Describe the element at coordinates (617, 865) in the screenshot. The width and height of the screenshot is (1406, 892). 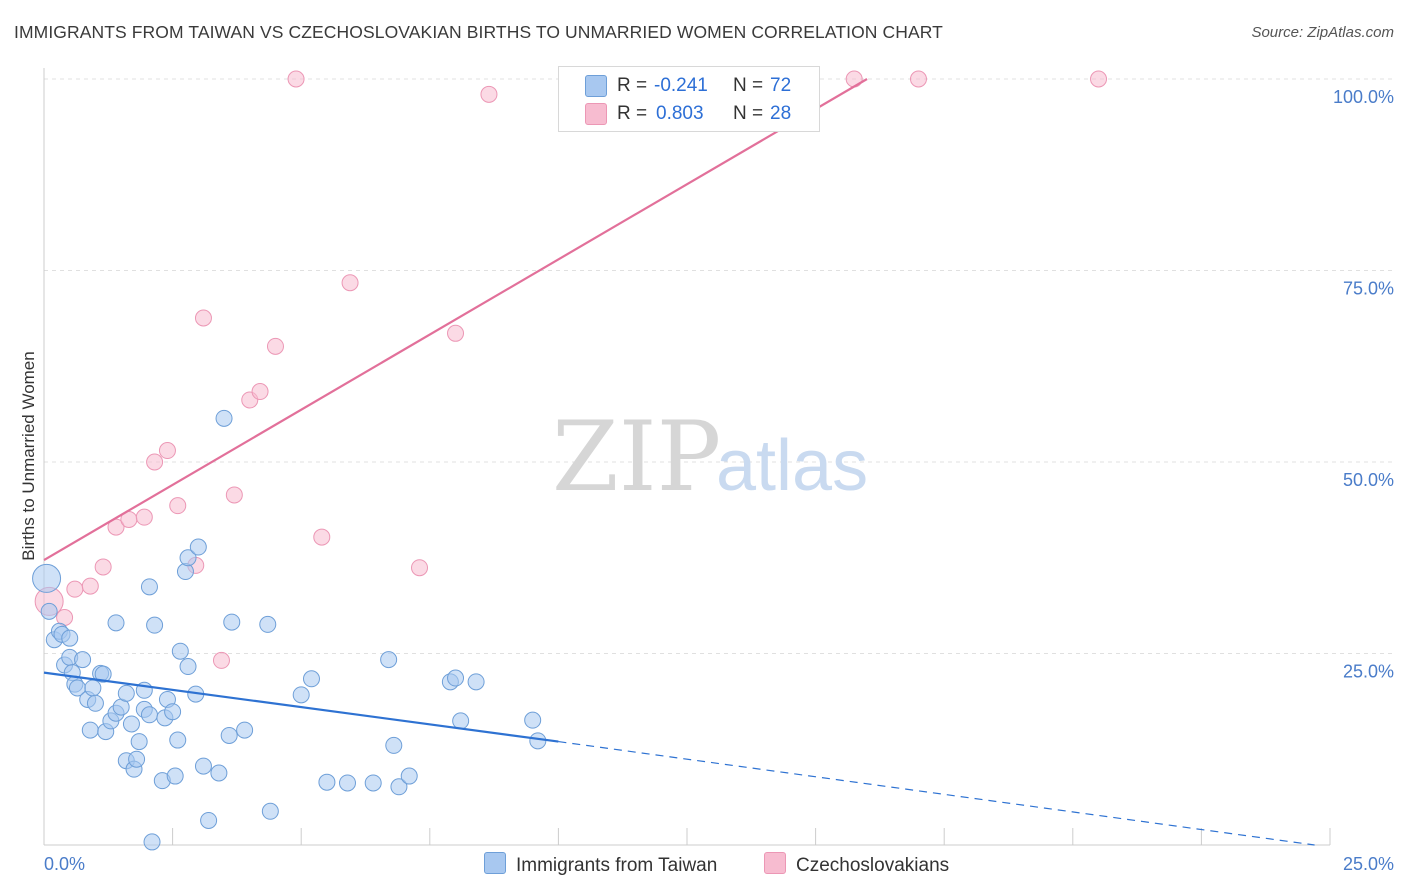
I see `legend-label-taiwan: Immigrants from Taiwan` at that location.